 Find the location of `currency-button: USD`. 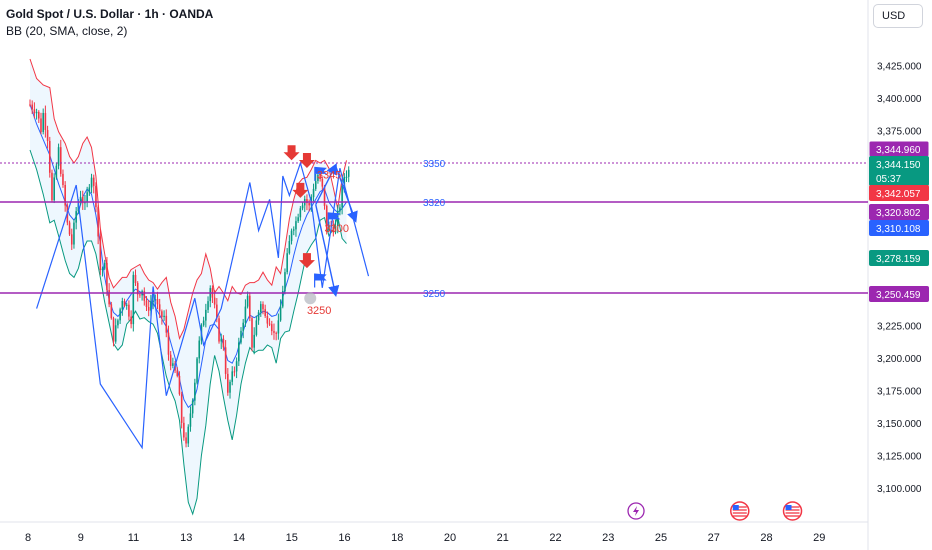

currency-button: USD is located at coordinates (898, 16).